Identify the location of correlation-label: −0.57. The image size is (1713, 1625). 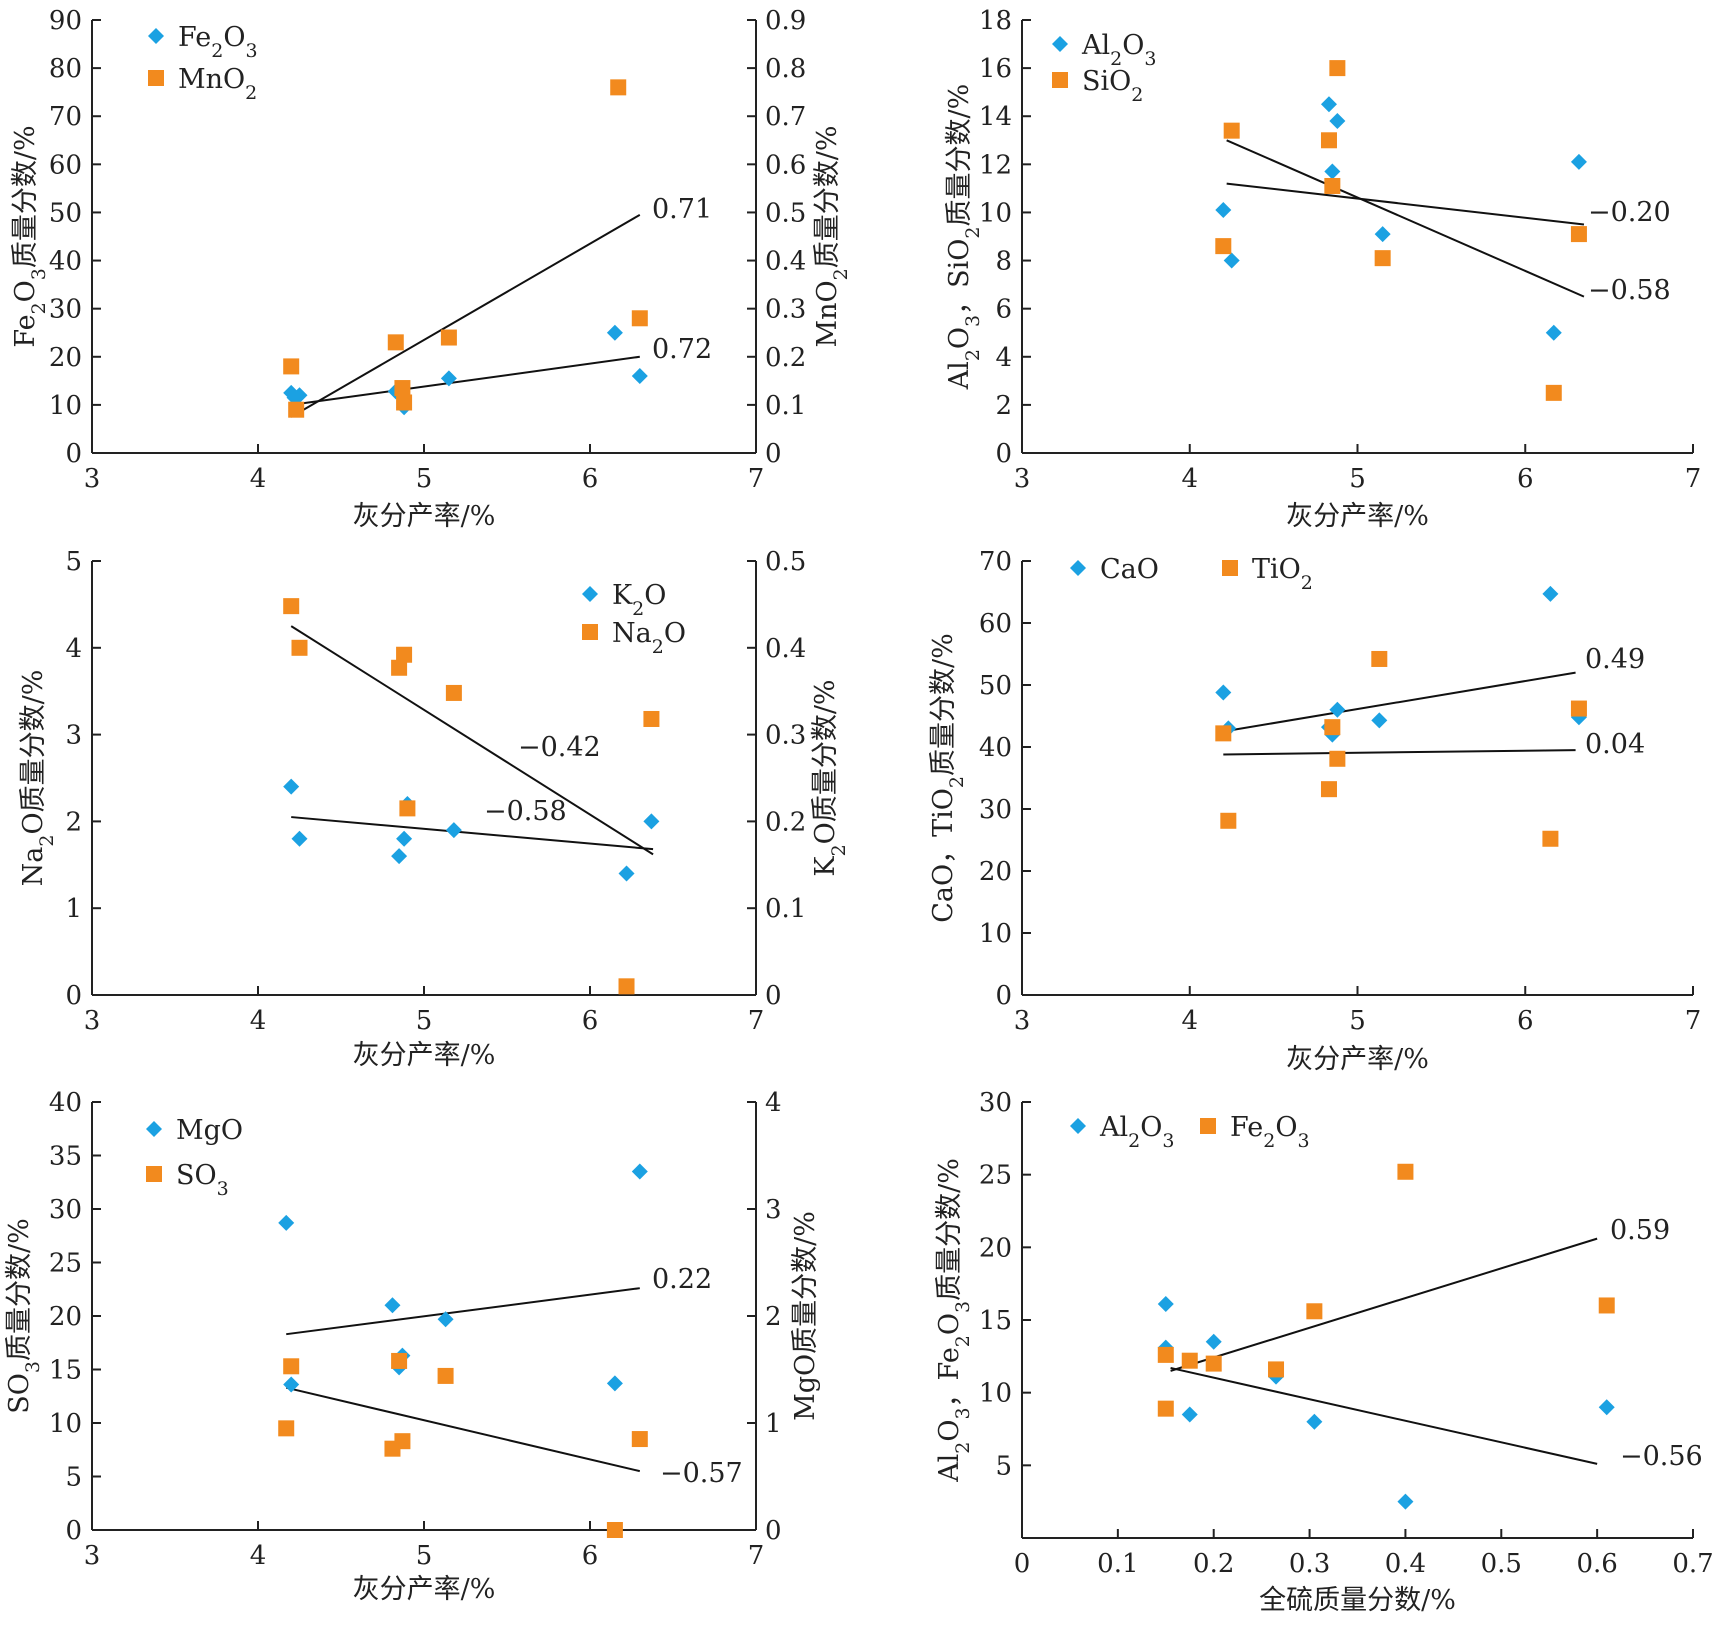
(701, 1473).